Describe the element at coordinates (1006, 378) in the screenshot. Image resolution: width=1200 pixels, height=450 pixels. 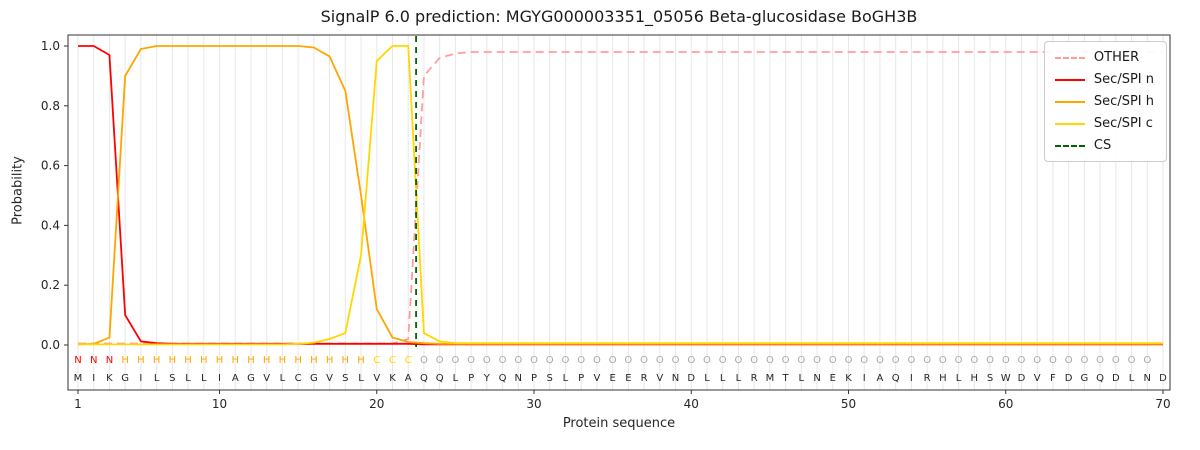
I see `svg-text: W` at that location.